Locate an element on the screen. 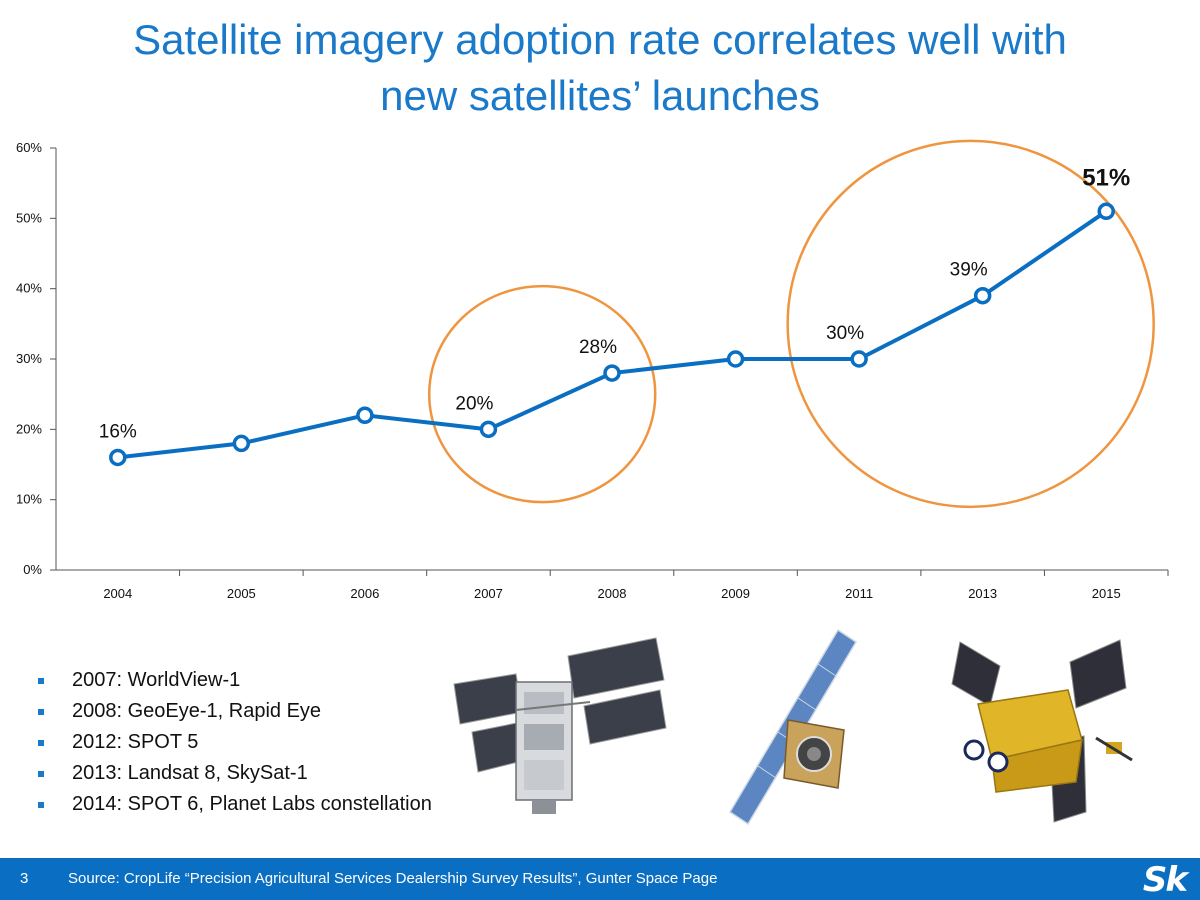 The image size is (1200, 900). data-label: 30% is located at coordinates (845, 333).